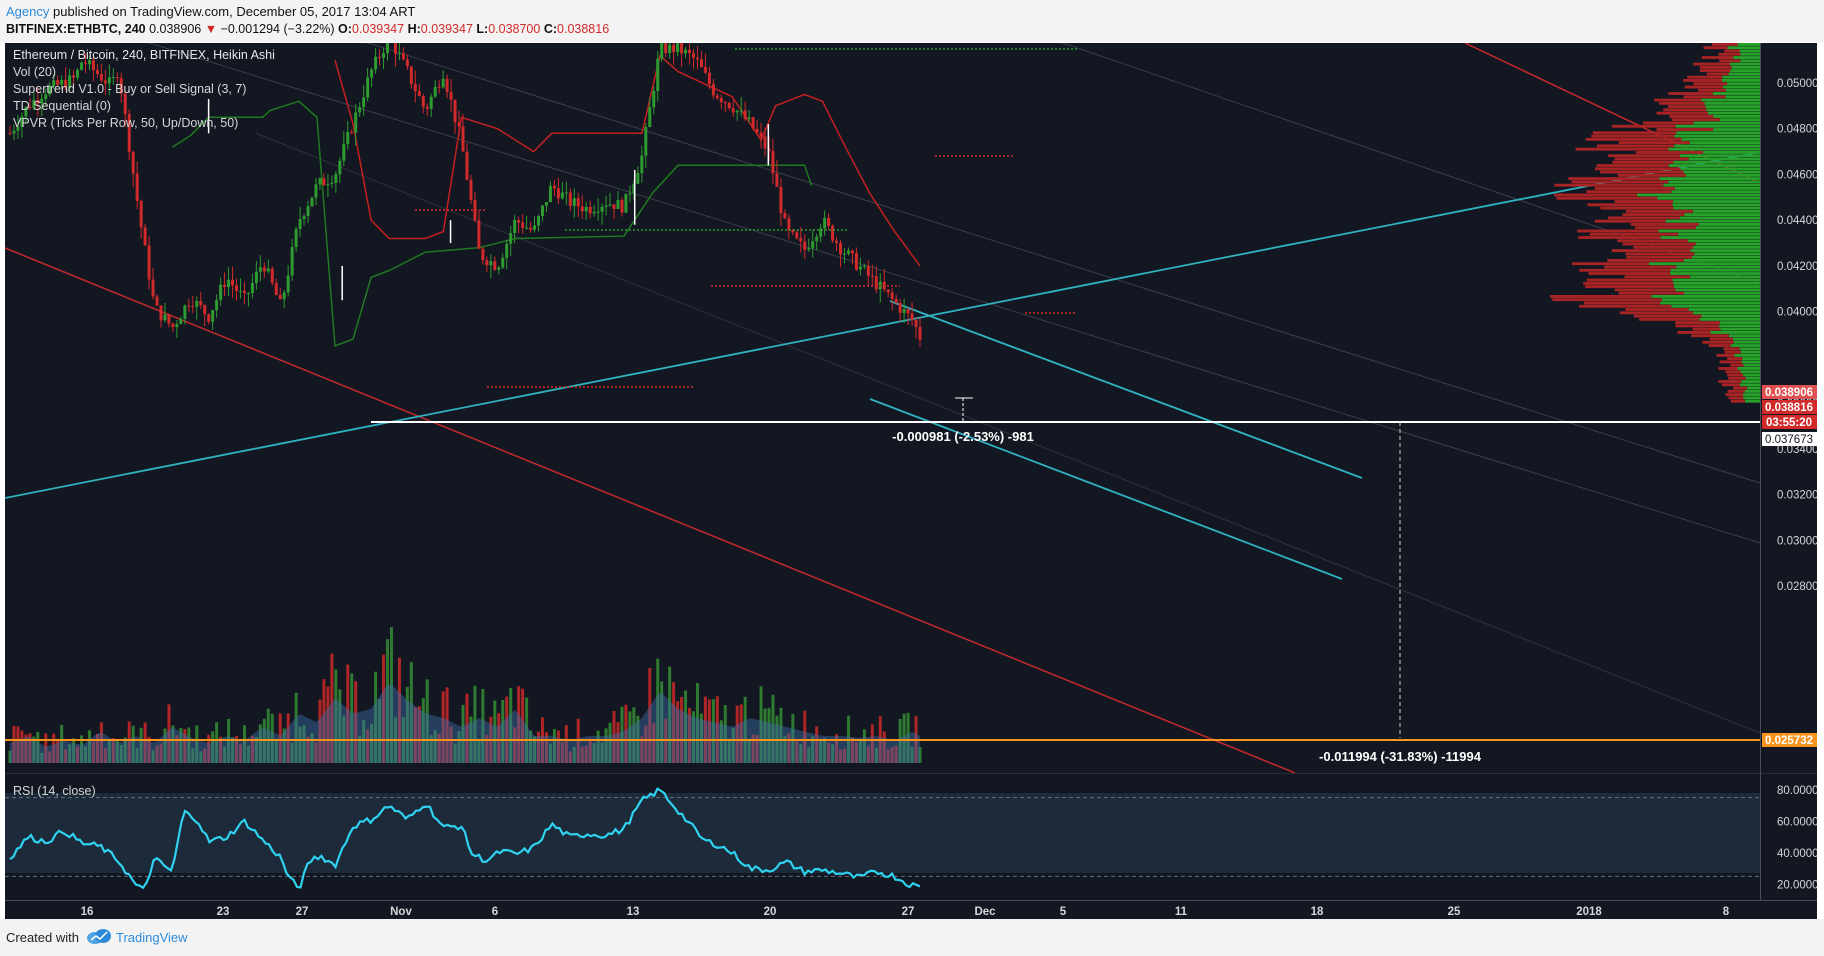 The height and width of the screenshot is (956, 1824). I want to click on legend-vpvr: VPVR (Ticks Per Row, 50, Up/Down, 50), so click(125, 123).